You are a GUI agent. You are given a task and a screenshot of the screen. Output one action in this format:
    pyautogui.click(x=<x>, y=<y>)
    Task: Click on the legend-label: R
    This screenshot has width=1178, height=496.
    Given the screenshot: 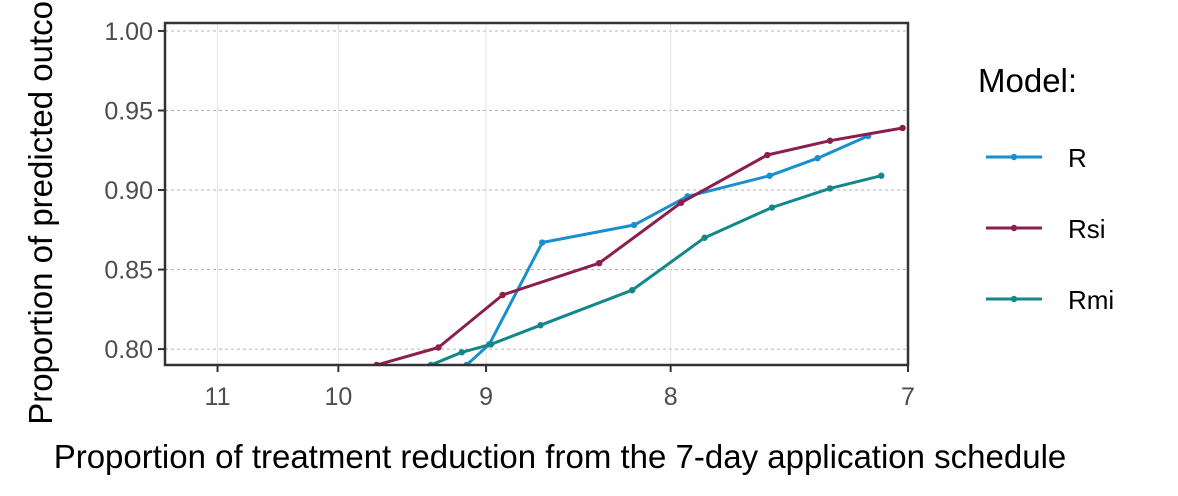 What is the action you would take?
    pyautogui.click(x=1077, y=158)
    